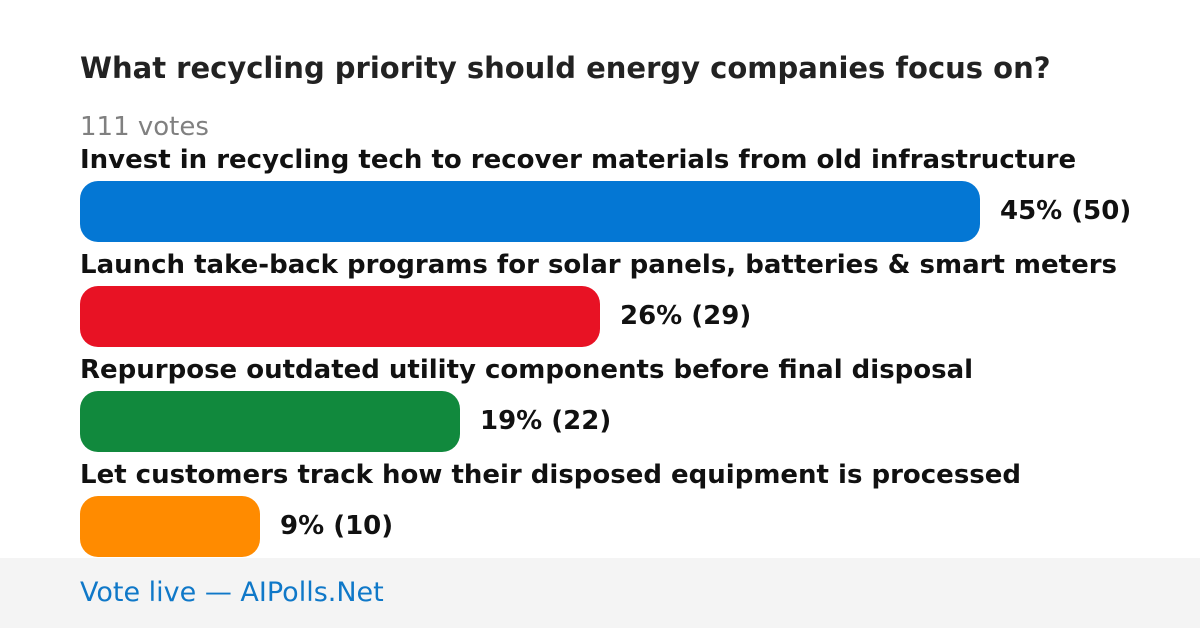 The width and height of the screenshot is (1200, 628). I want to click on result-value: 19% (22), so click(546, 421).